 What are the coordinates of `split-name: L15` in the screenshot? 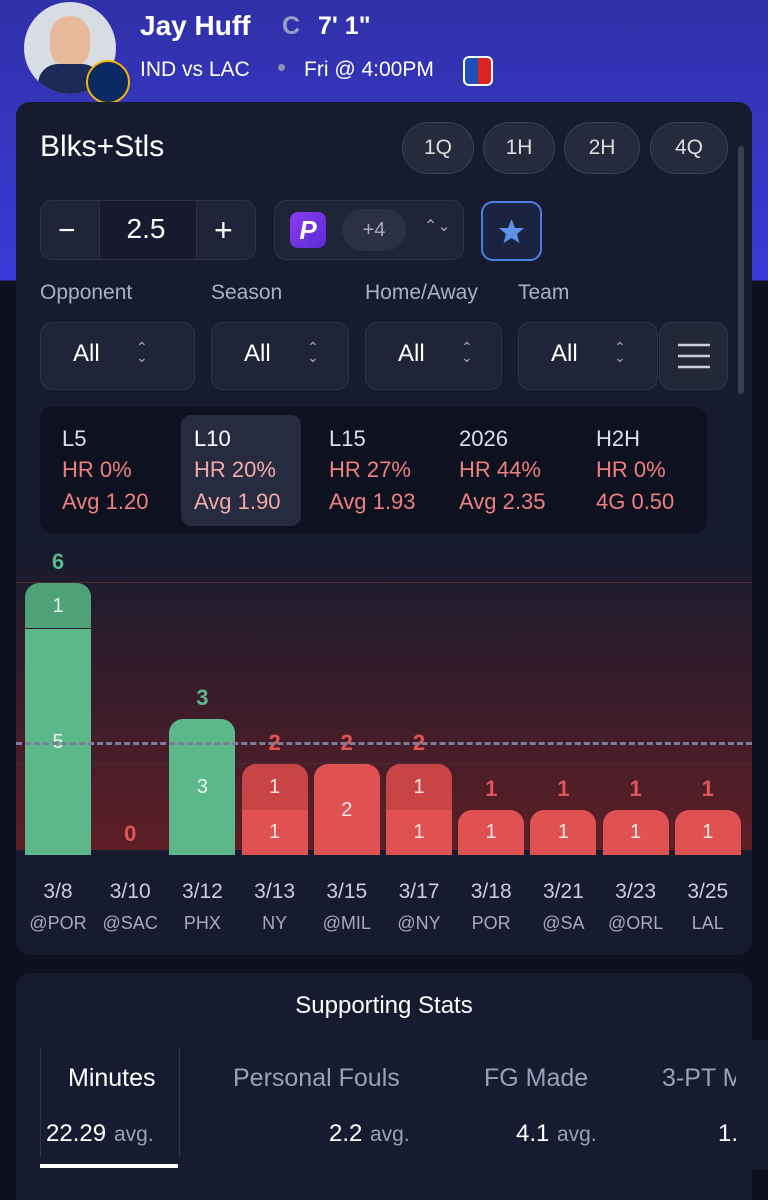 It's located at (347, 438).